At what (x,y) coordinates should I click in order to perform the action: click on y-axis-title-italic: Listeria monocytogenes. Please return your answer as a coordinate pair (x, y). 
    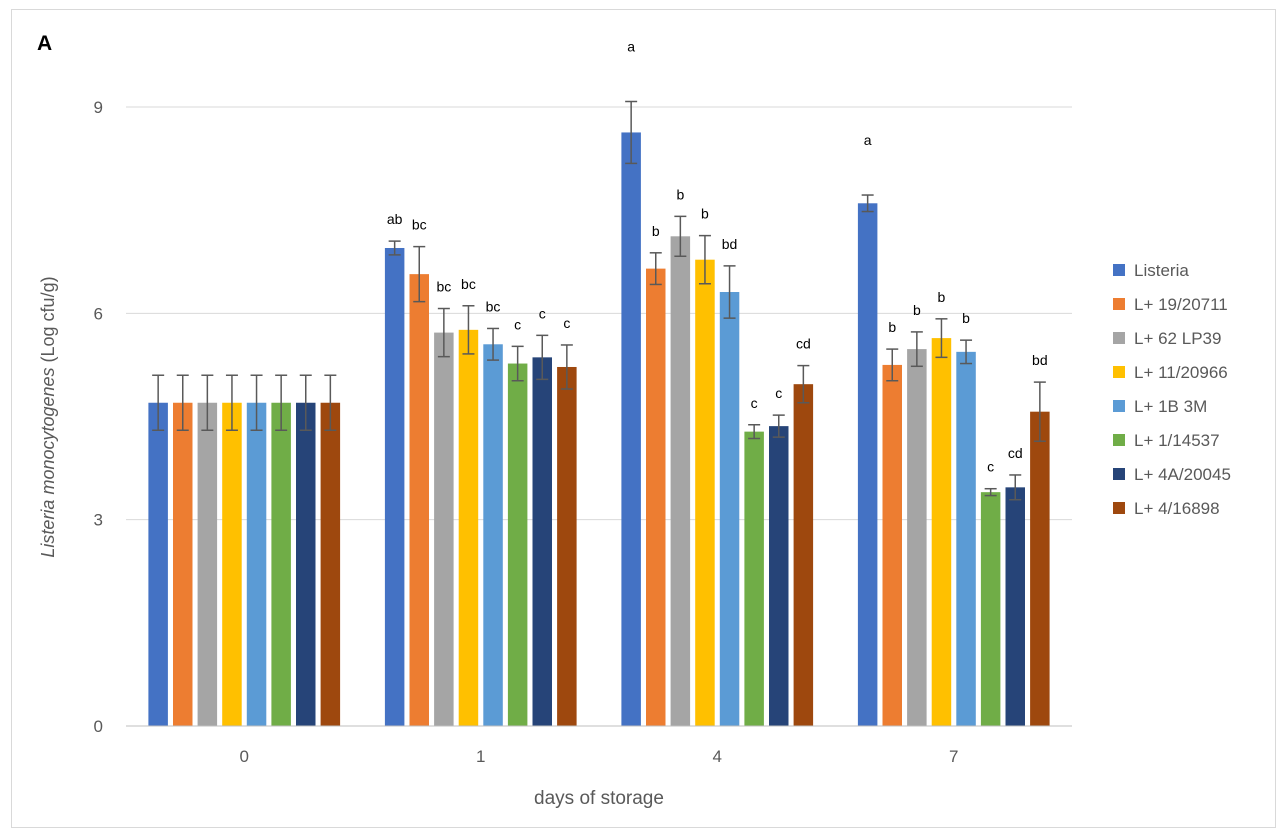
    Looking at the image, I should click on (48, 462).